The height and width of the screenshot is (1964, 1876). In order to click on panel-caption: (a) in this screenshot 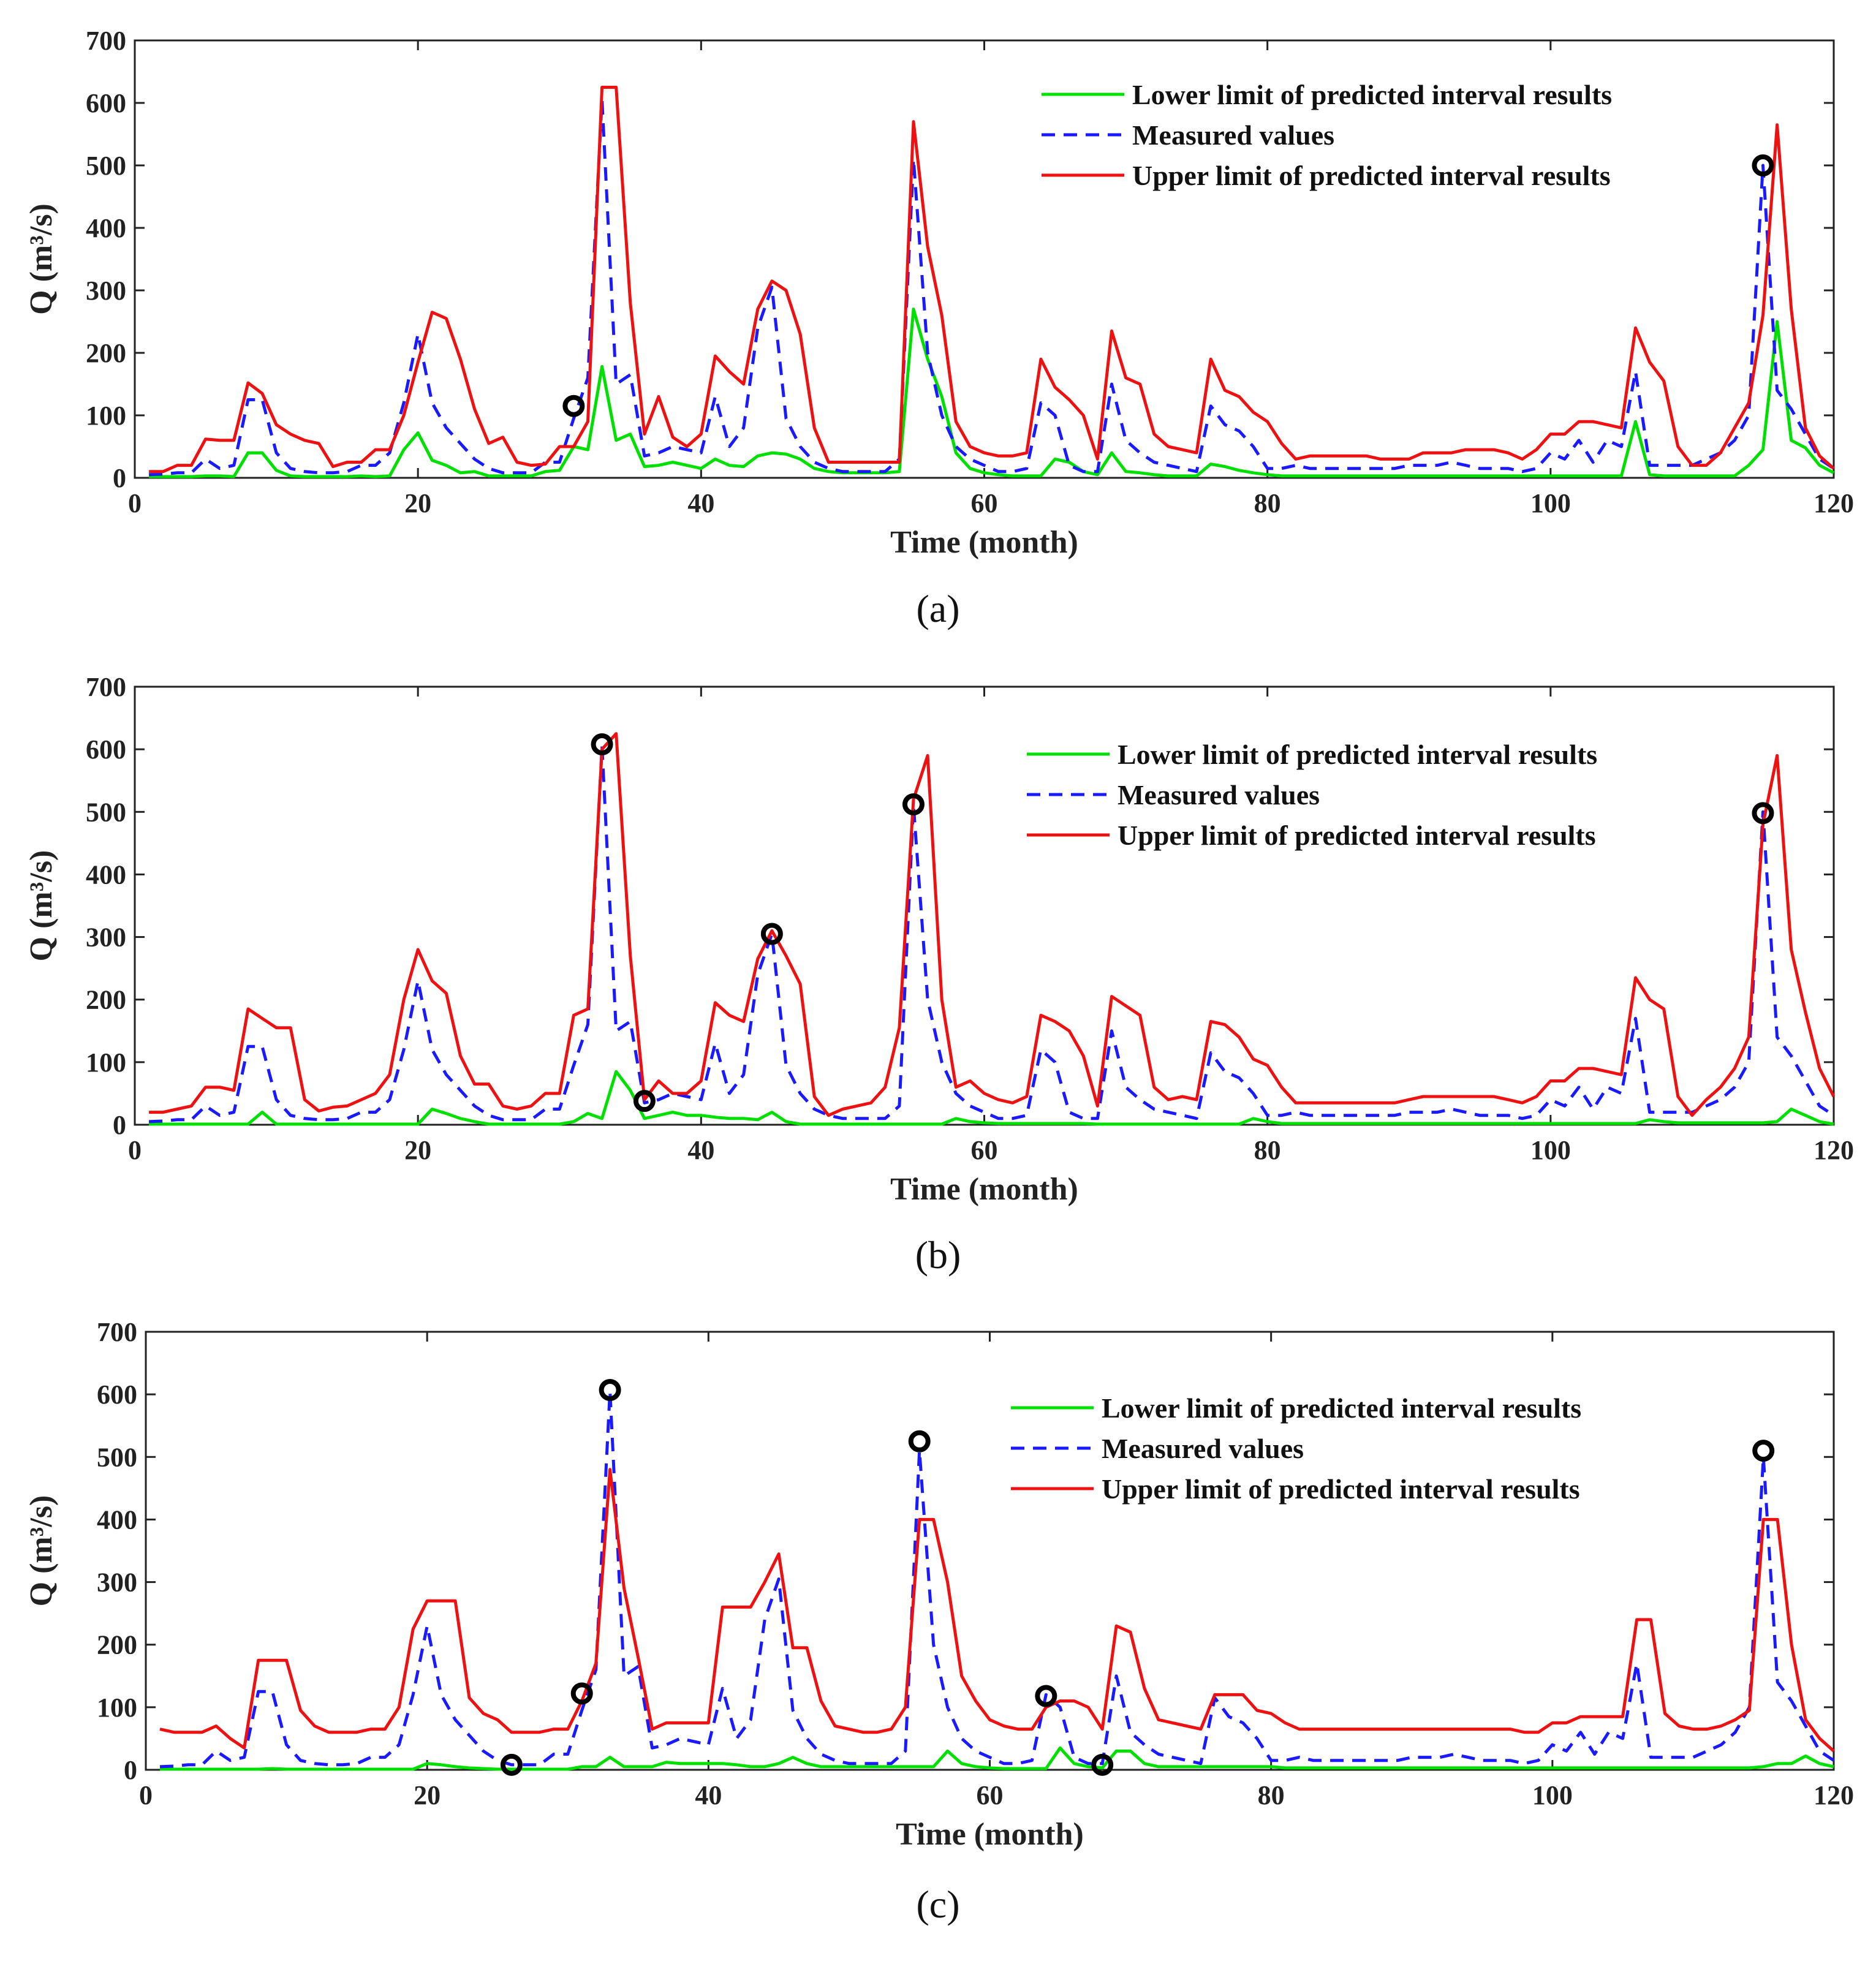, I will do `click(937, 609)`.